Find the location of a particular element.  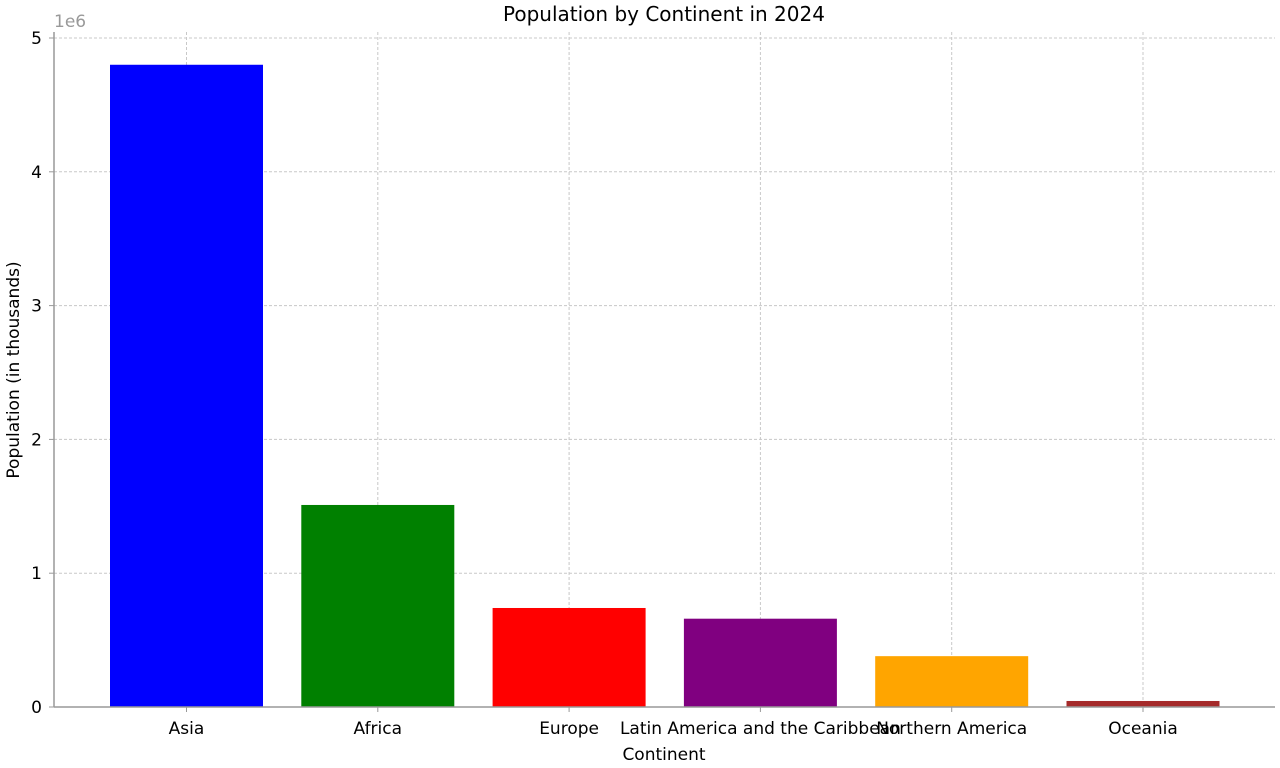

y-tick-label: 0 is located at coordinates (36, 708).